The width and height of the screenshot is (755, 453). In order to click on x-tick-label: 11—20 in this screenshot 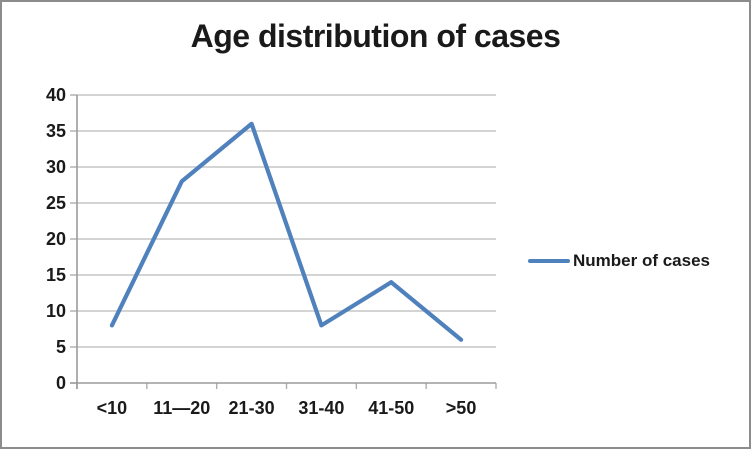, I will do `click(182, 408)`.